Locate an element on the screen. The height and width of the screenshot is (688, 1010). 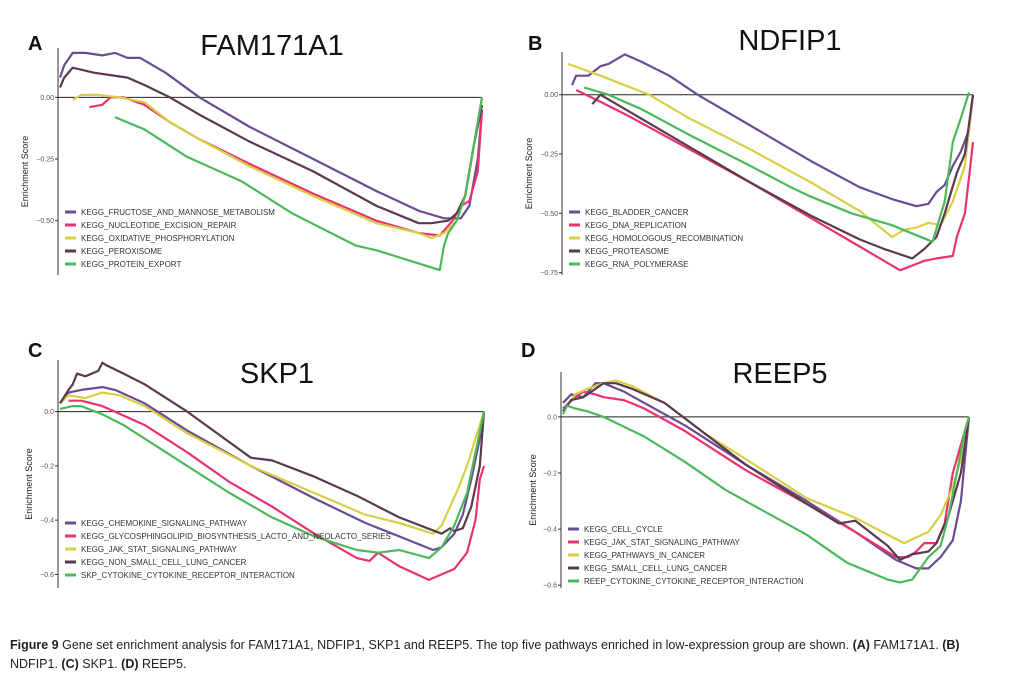
chart-title: FAM171A1 is located at coordinates (271, 46).